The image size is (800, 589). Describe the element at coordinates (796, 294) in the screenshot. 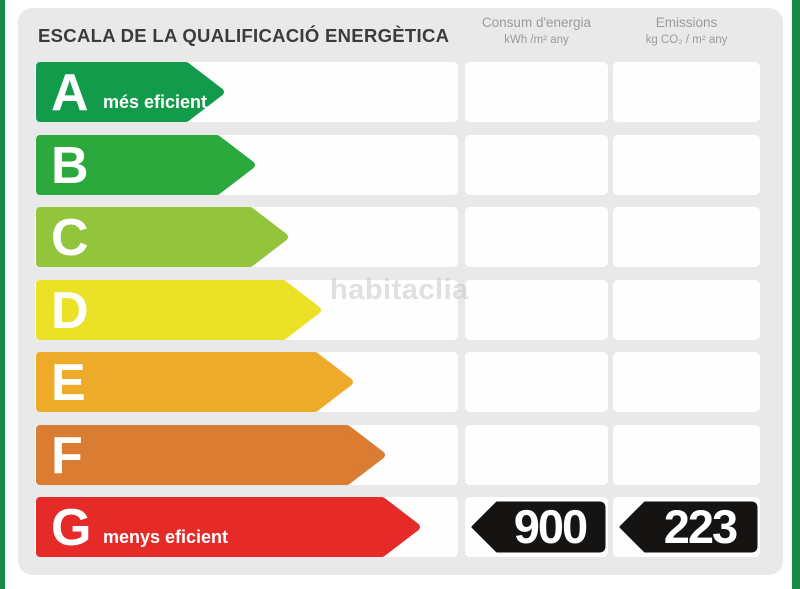

I see `right-green-stripe` at that location.